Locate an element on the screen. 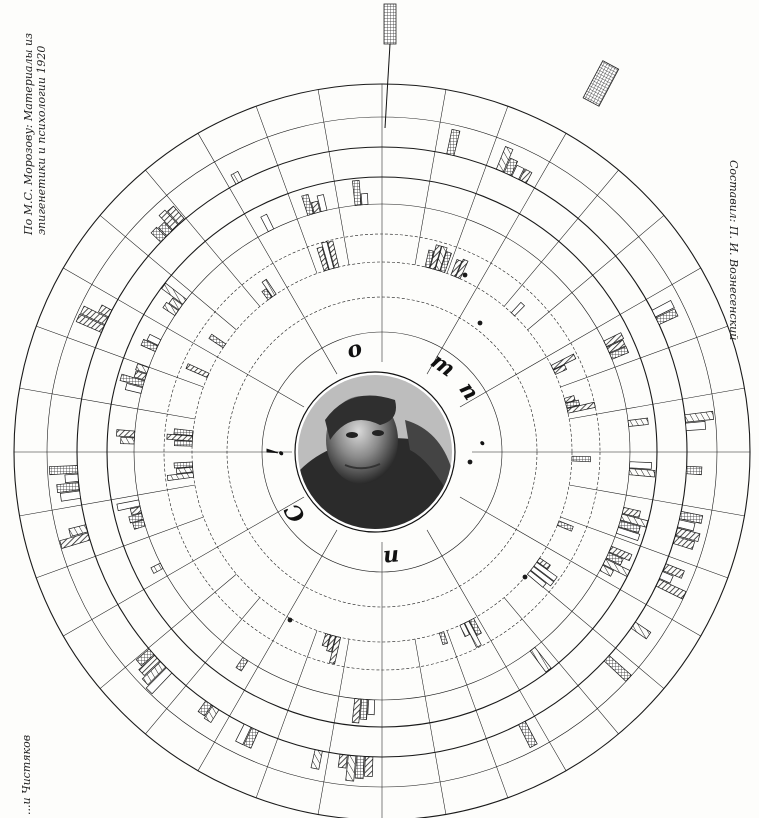 The width and height of the screenshot is (759, 822). center-letter-1: o is located at coordinates (354, 349).